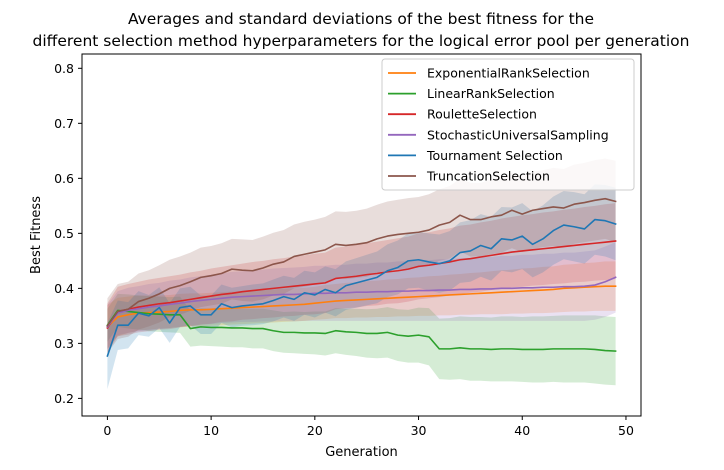 The image size is (724, 470). What do you see at coordinates (64, 68) in the screenshot?
I see `y-tick-label: 0.8` at bounding box center [64, 68].